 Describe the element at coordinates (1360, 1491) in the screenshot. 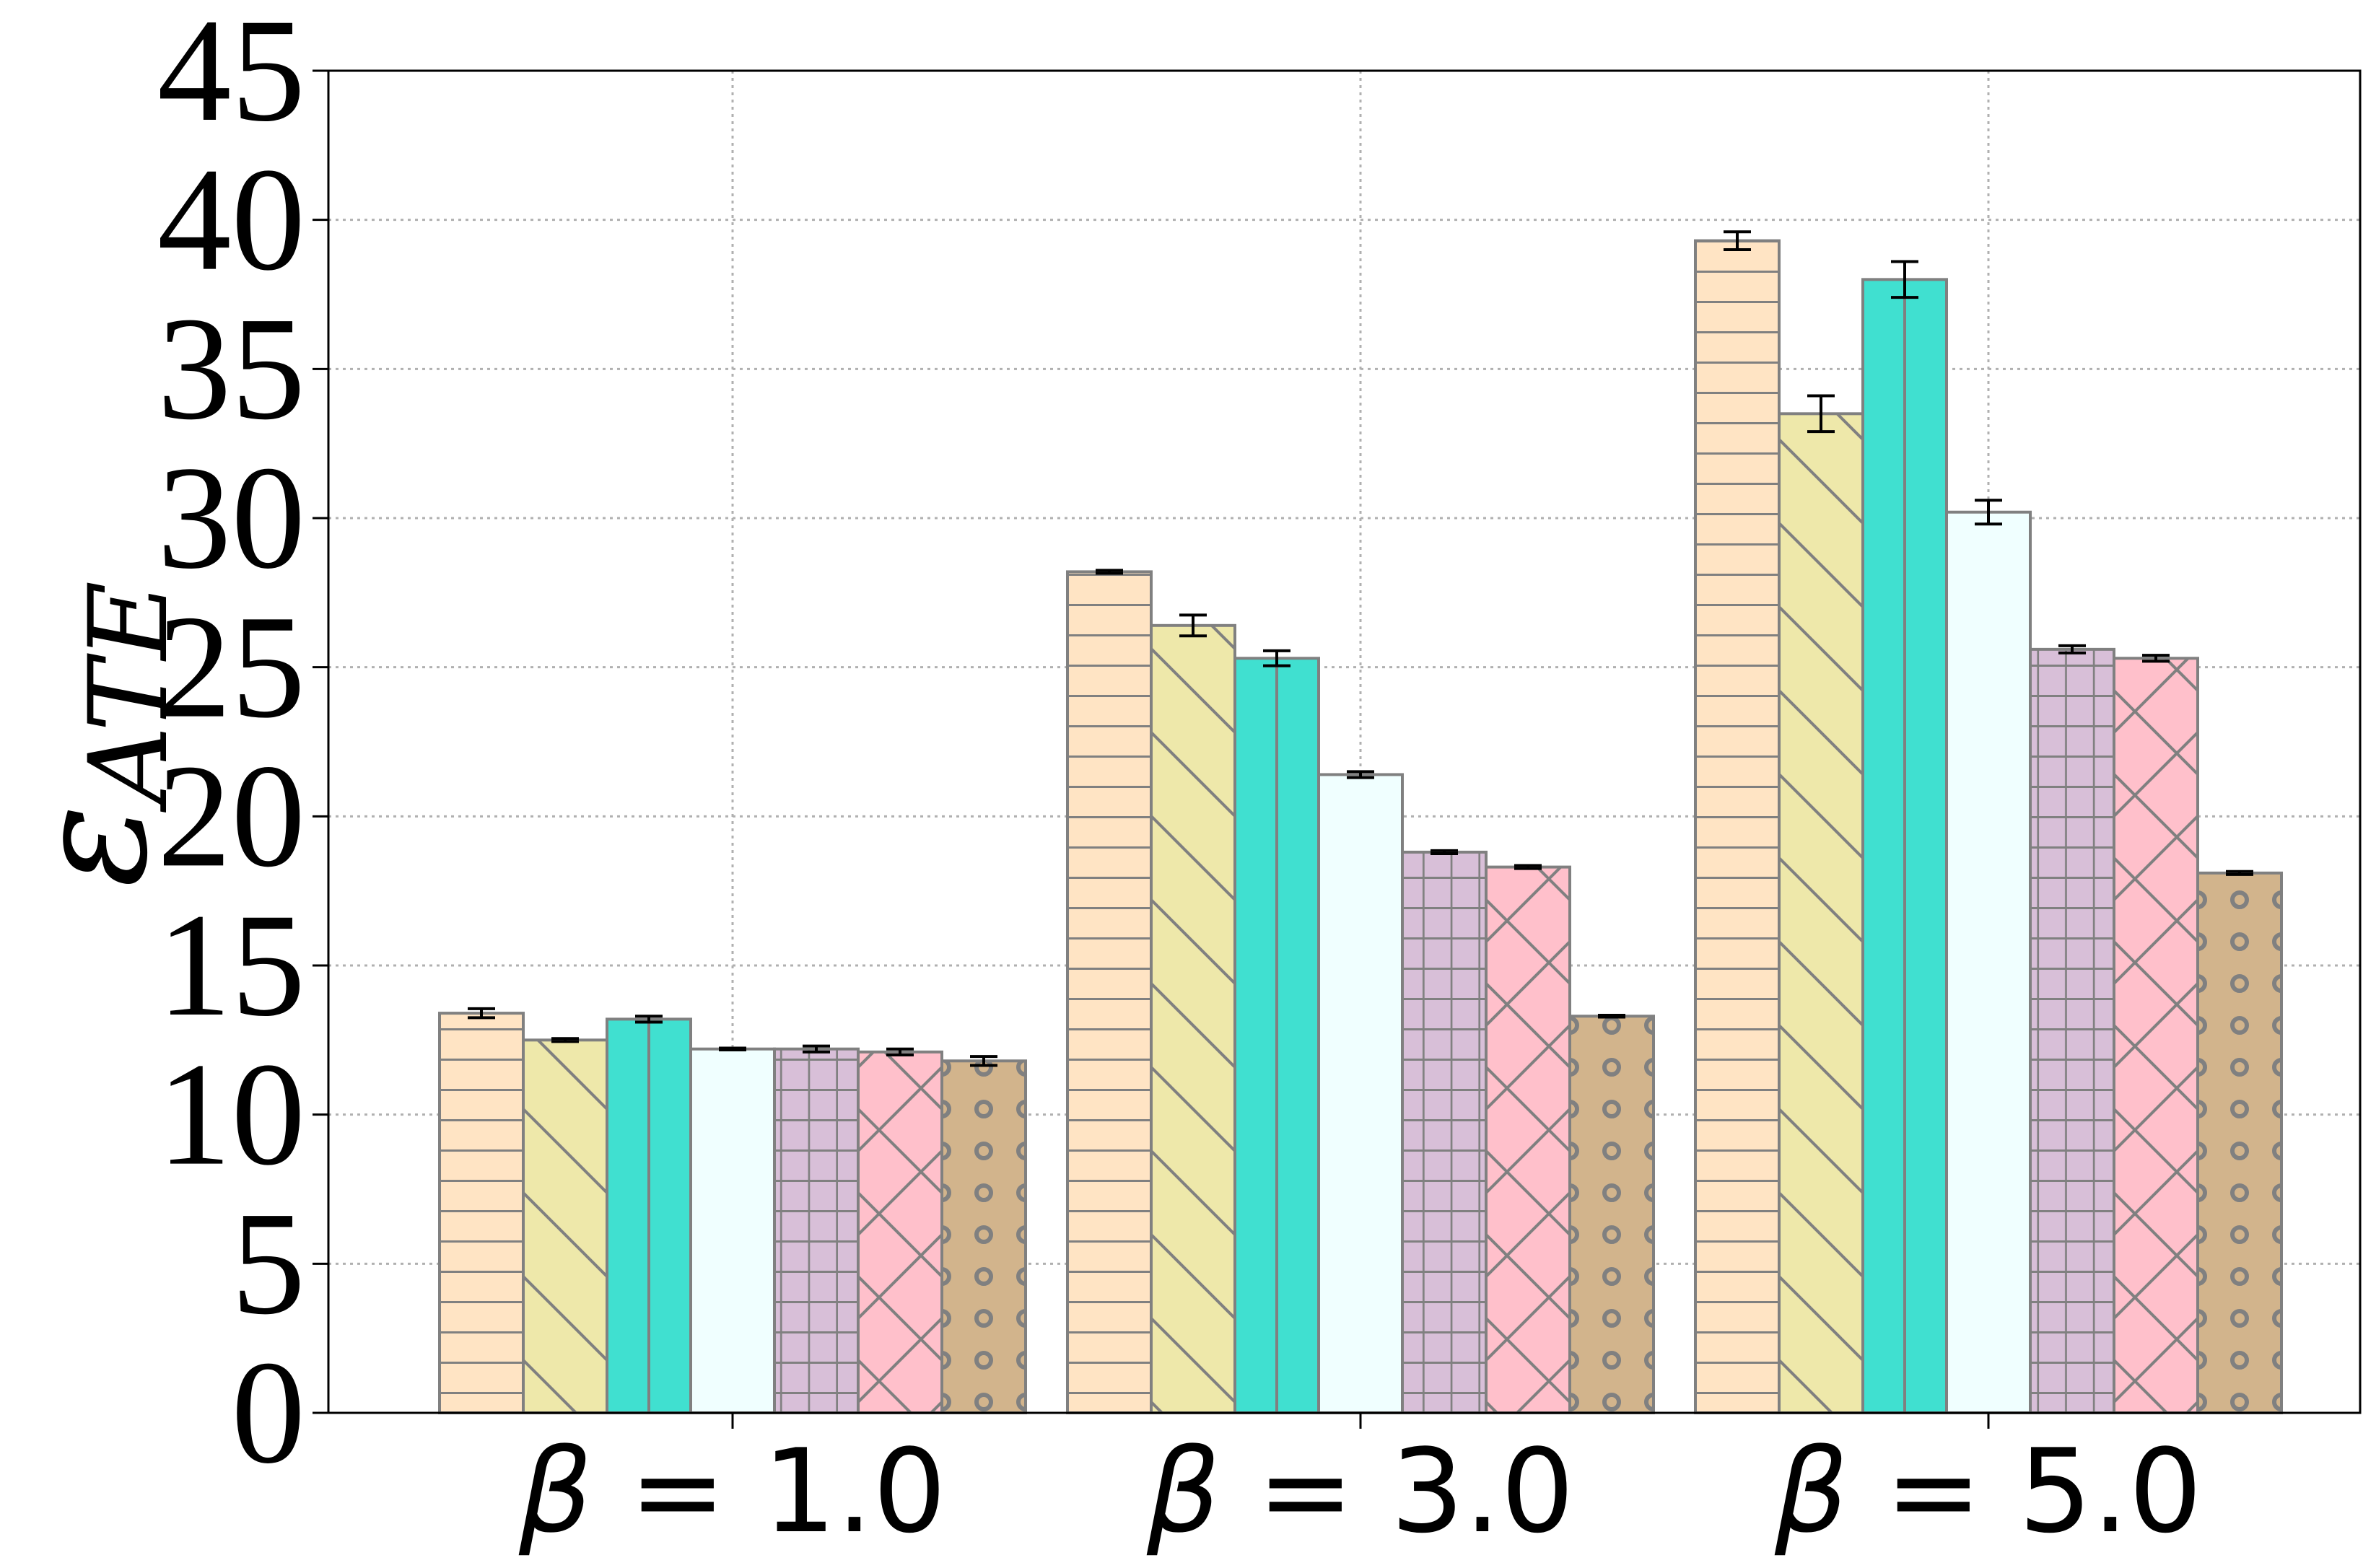

I see `x-tick-label: β = 3.0` at that location.